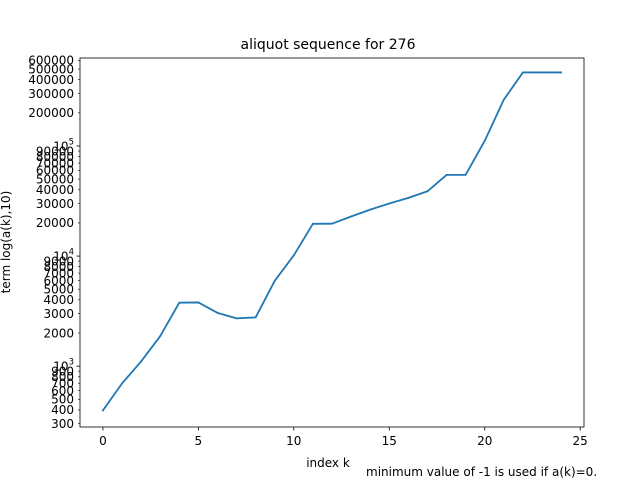  Describe the element at coordinates (55, 171) in the screenshot. I see `y-tick-label: 60000` at that location.